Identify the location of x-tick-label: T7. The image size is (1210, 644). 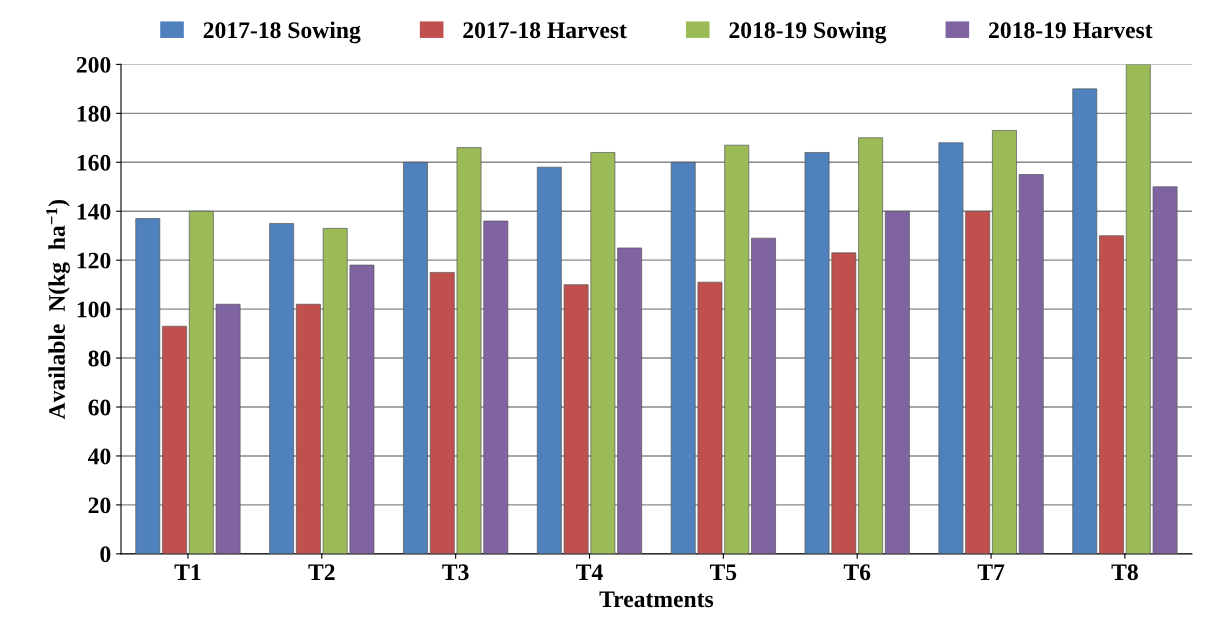
(991, 572).